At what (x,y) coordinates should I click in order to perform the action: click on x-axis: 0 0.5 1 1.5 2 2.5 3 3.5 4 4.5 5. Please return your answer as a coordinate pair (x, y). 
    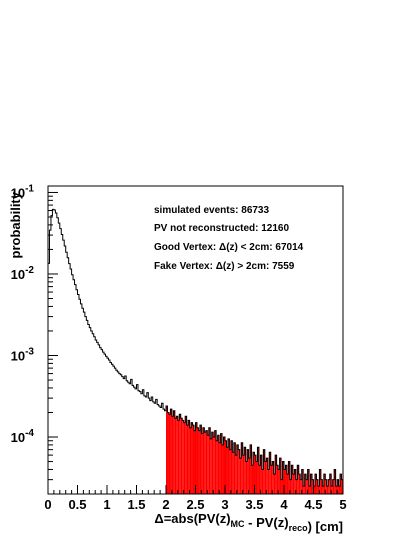
    Looking at the image, I should click on (195, 498).